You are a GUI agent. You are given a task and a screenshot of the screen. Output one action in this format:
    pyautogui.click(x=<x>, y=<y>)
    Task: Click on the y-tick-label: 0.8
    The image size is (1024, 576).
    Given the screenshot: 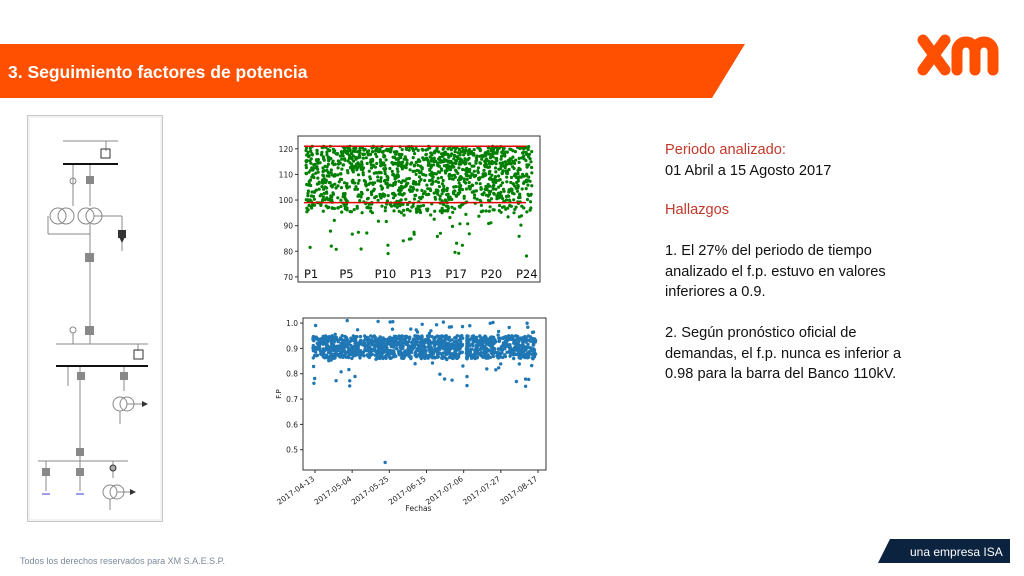 What is the action you would take?
    pyautogui.click(x=292, y=374)
    